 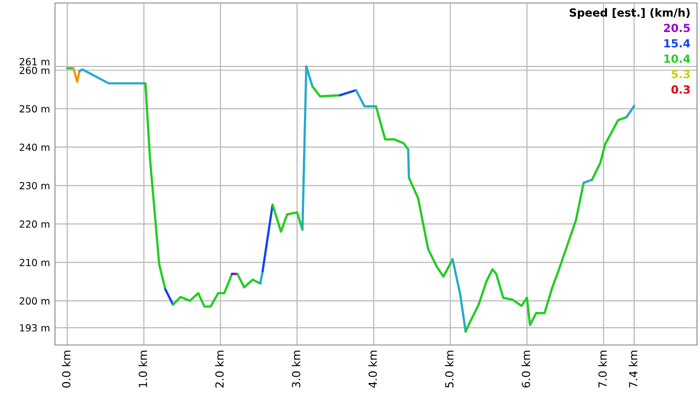 What do you see at coordinates (143, 369) in the screenshot?
I see `x-tick-label: 1.0 km` at bounding box center [143, 369].